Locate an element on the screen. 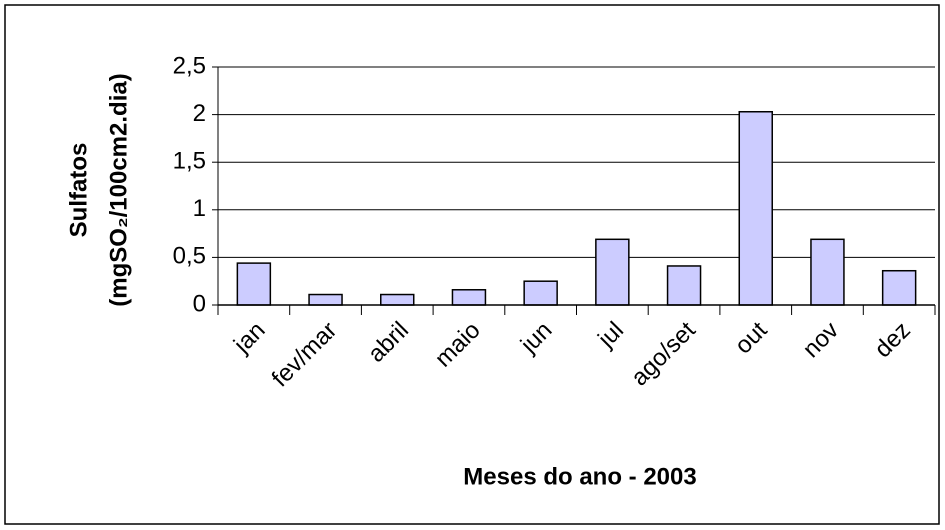  y-axis-title-line: Sulfatos is located at coordinates (78, 190).